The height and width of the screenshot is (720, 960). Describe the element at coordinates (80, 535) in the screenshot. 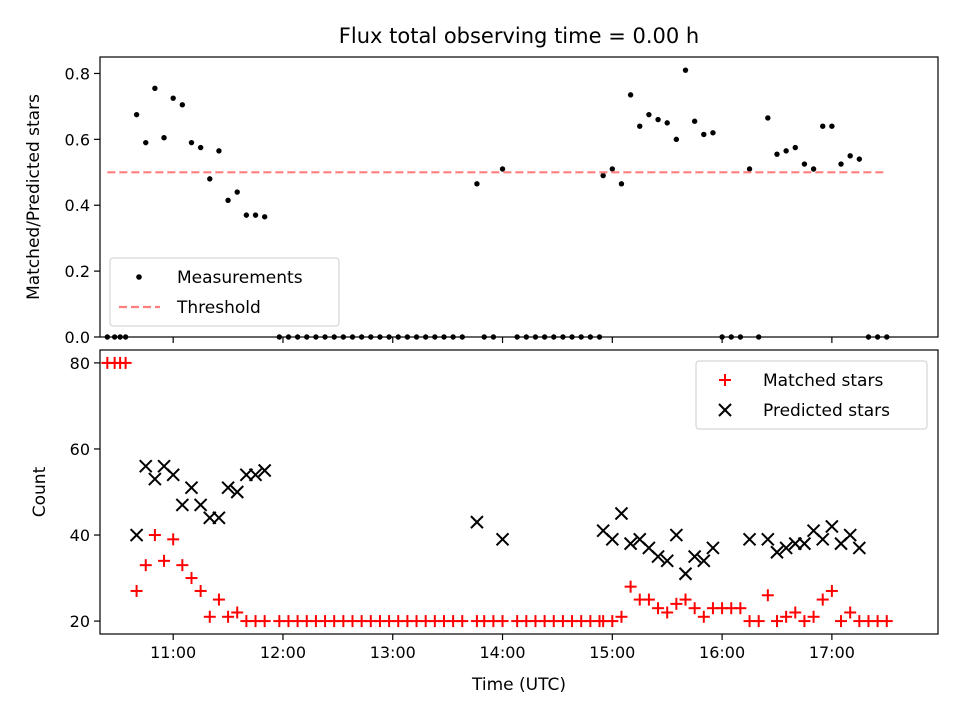

I see `bottom-y-tick-label: 40` at that location.